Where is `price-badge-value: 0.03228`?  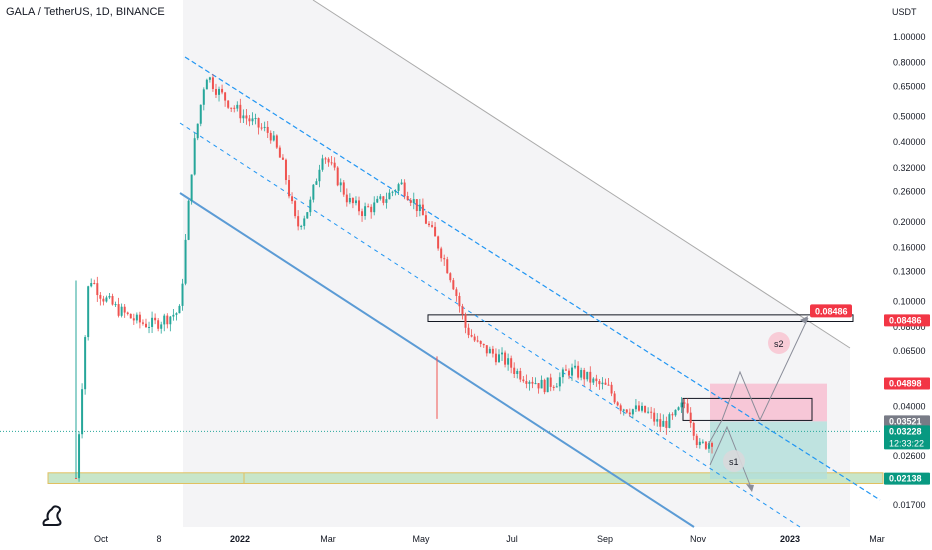 price-badge-value: 0.03228 is located at coordinates (905, 431).